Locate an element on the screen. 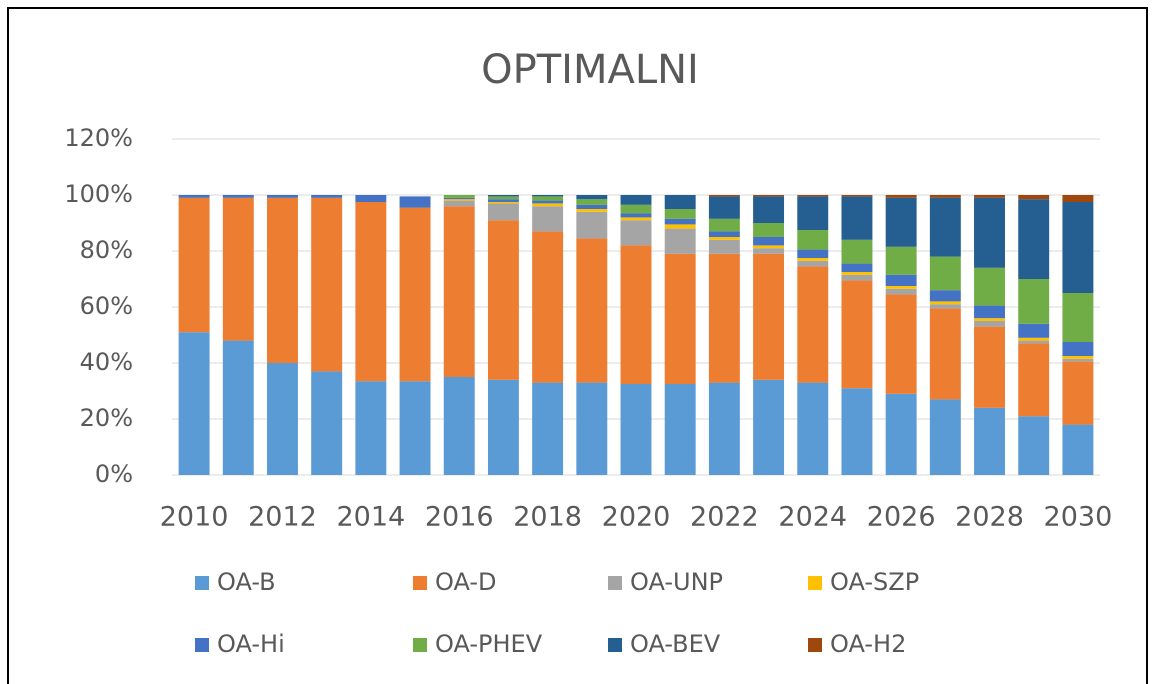  x-tick-label: 2010 is located at coordinates (194, 517).